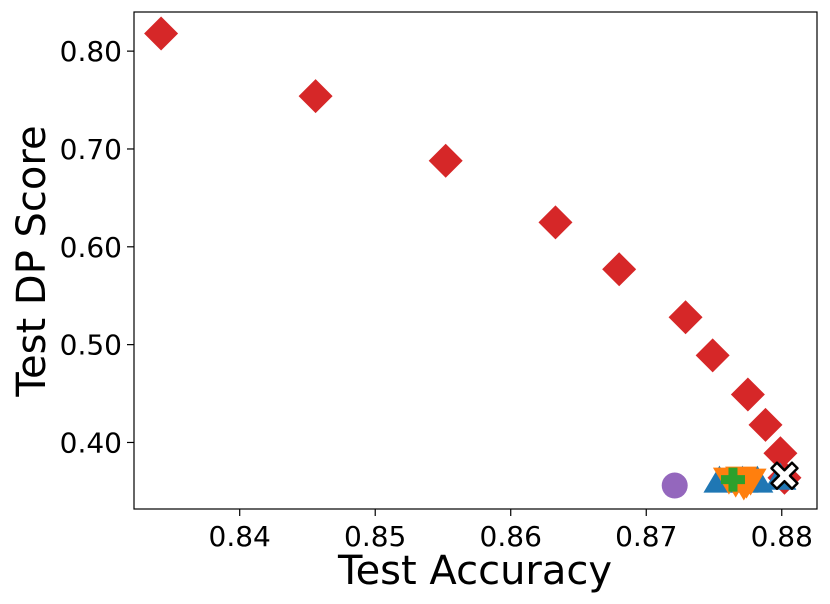  I want to click on circle-marker, so click(674, 485).